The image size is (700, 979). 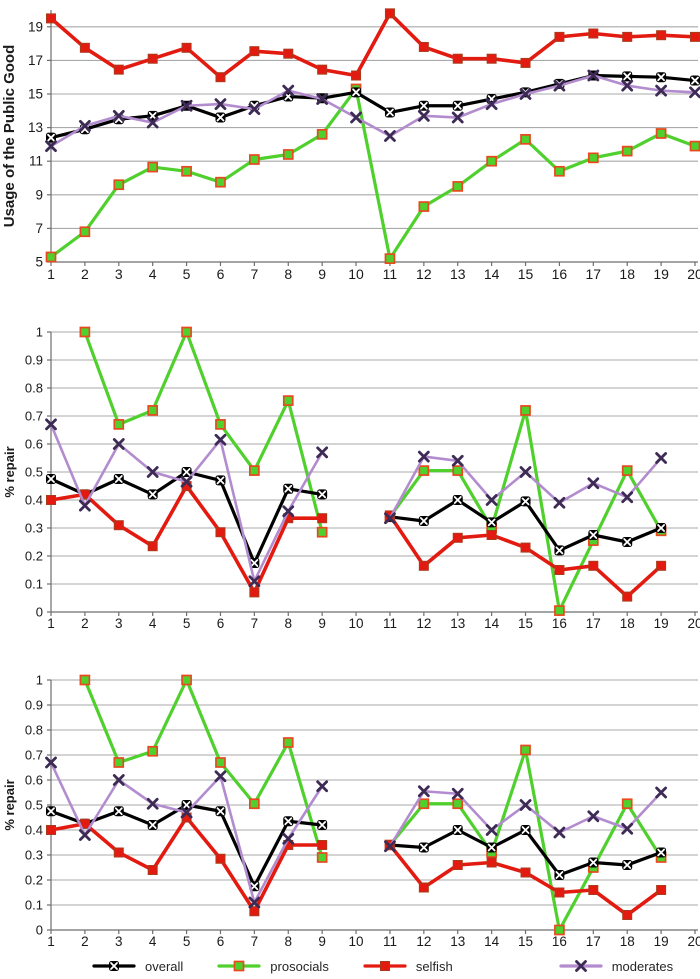 What do you see at coordinates (114, 966) in the screenshot?
I see `overall-marker-icon` at bounding box center [114, 966].